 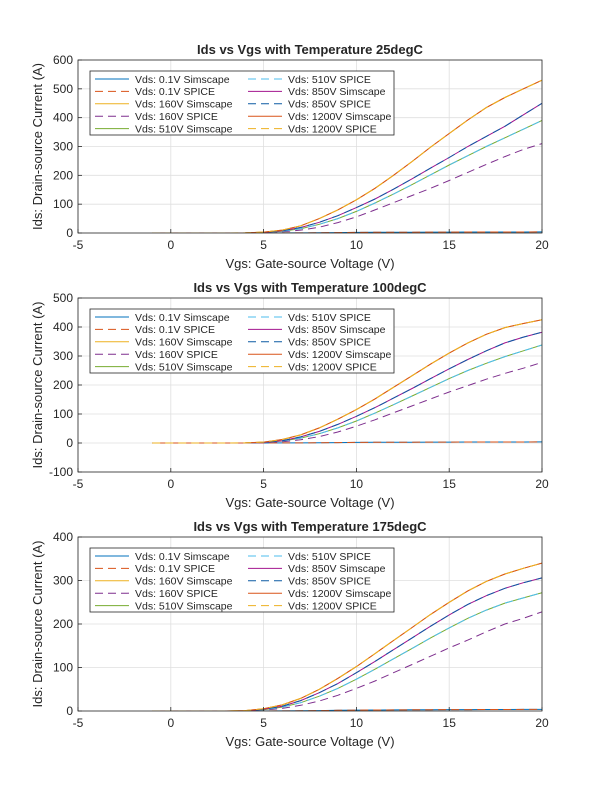 What do you see at coordinates (310, 49) in the screenshot?
I see `chart-title: Ids vs Vgs with Temperature 25degC` at bounding box center [310, 49].